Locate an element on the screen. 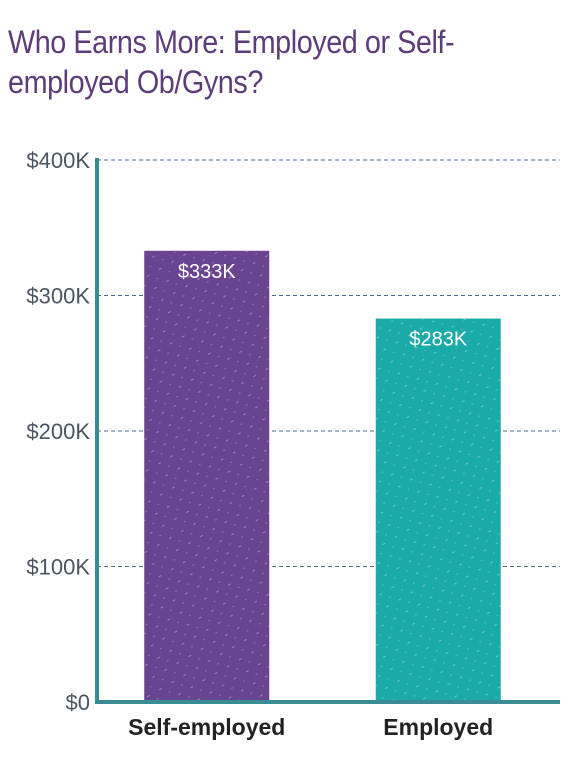  x-tick-label: Employed is located at coordinates (438, 727).